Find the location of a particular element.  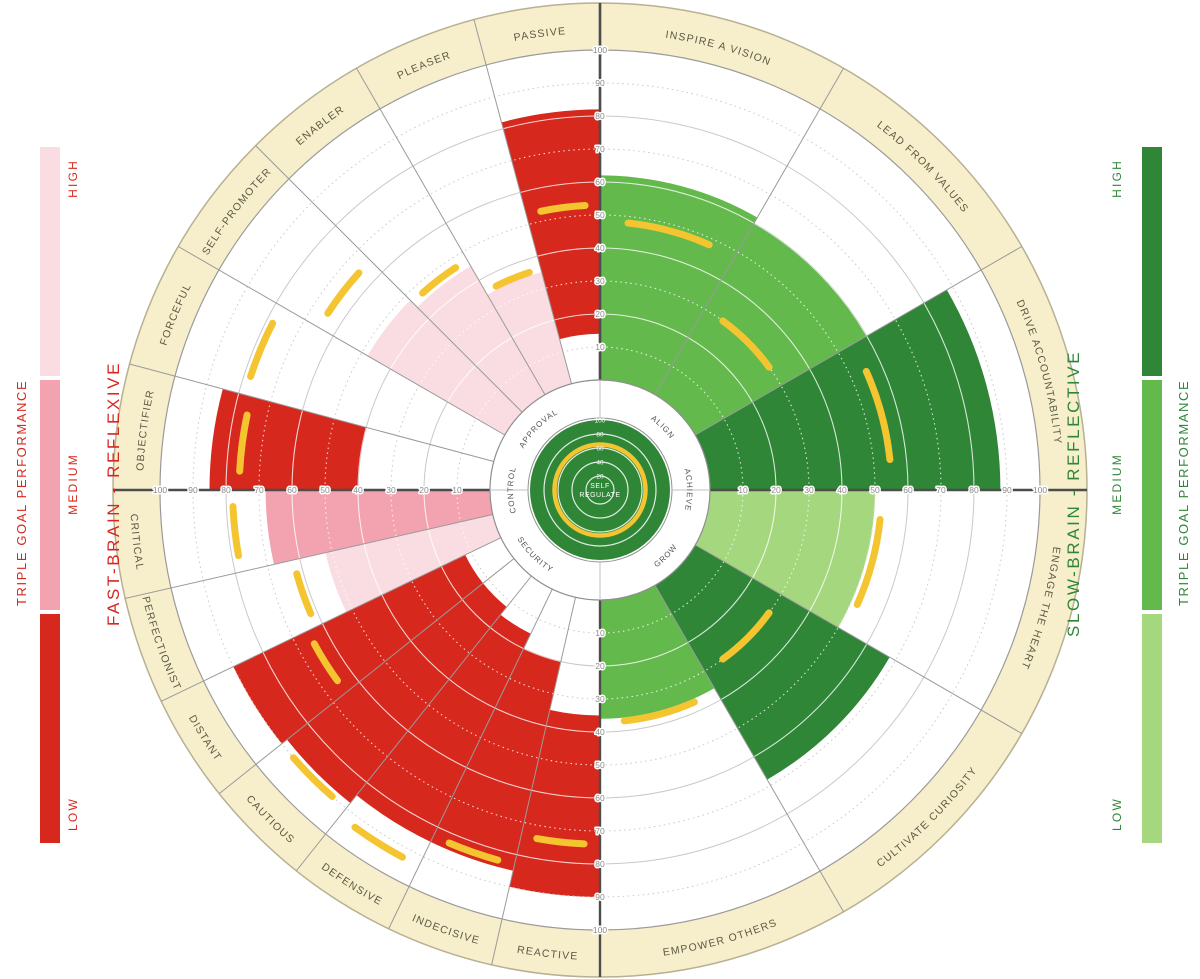

axis-tick-0-30: 30 is located at coordinates (600, 281).